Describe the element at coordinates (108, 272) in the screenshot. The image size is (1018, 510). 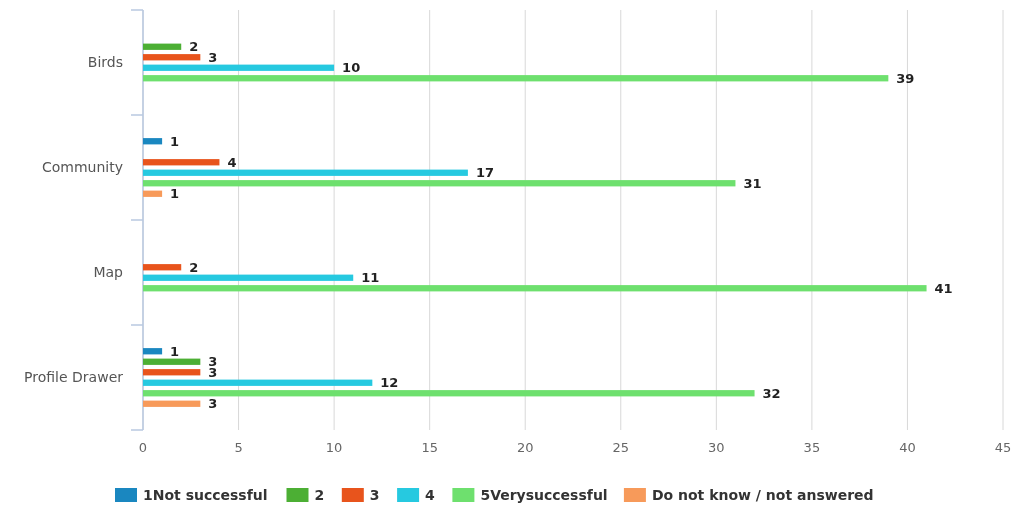
I see `y-tick-label: Map` at that location.